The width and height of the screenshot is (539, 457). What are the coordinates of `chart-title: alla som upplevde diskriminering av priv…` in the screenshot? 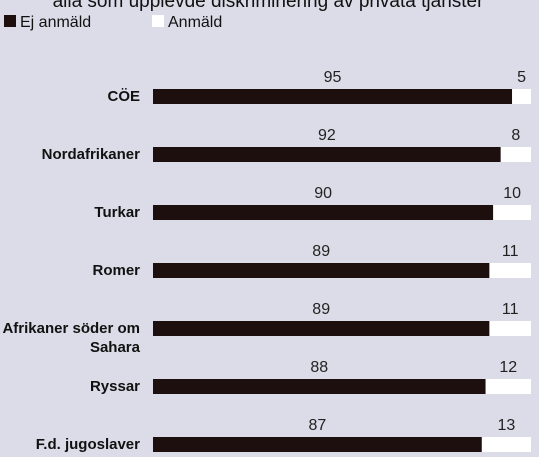 It's located at (269, 6).